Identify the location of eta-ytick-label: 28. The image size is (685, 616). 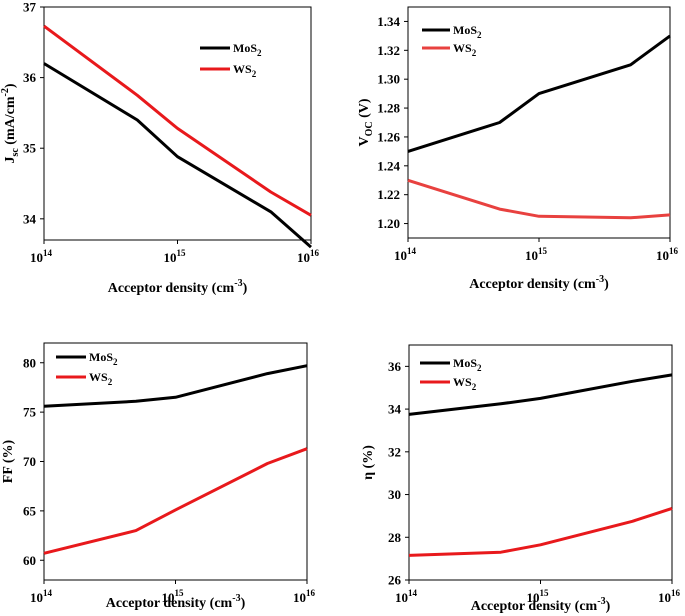
(395, 537).